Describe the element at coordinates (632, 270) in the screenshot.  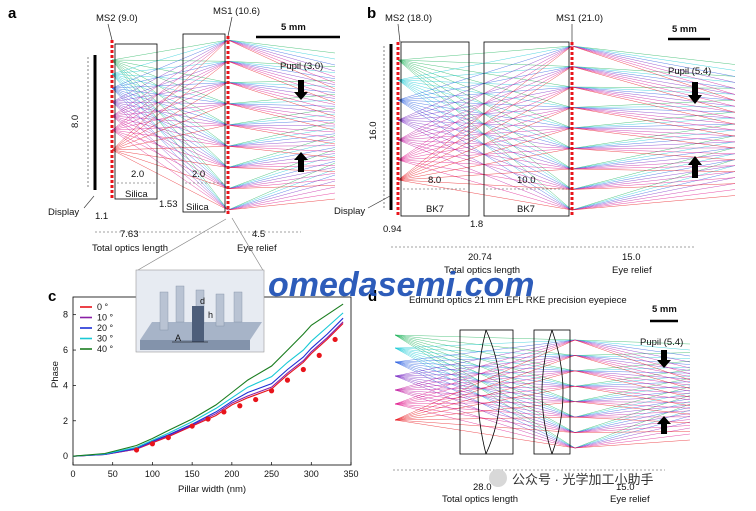
I see `eye-relief-label-b: Eye relief` at that location.